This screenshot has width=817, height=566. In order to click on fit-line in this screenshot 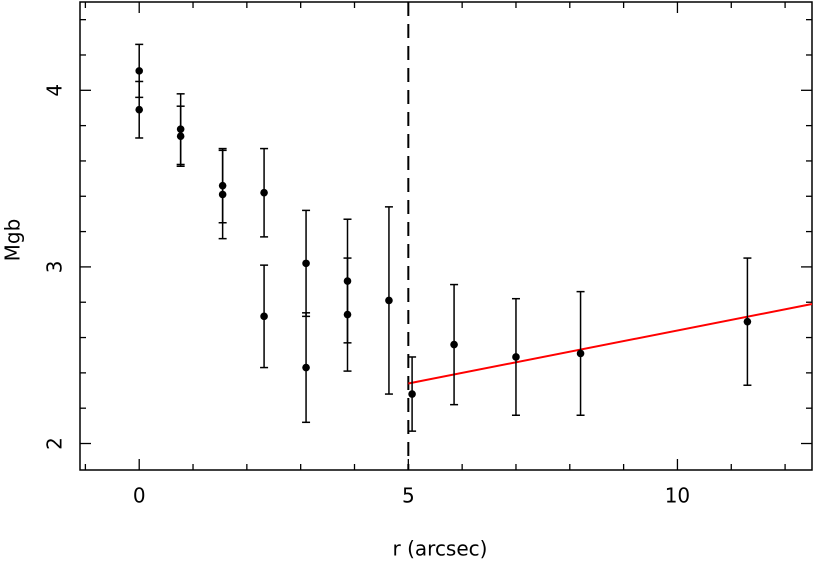, I will do `click(610, 344)`.